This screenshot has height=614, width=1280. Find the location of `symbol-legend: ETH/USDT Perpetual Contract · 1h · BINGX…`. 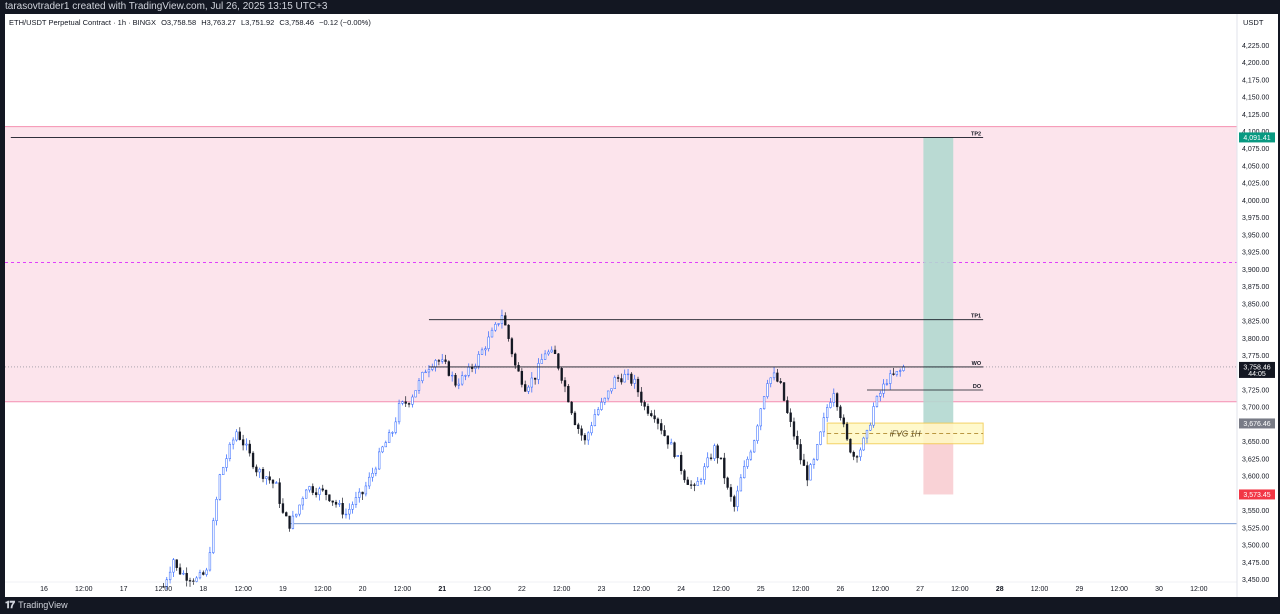

symbol-legend: ETH/USDT Perpetual Contract · 1h · BINGX… is located at coordinates (191, 22).